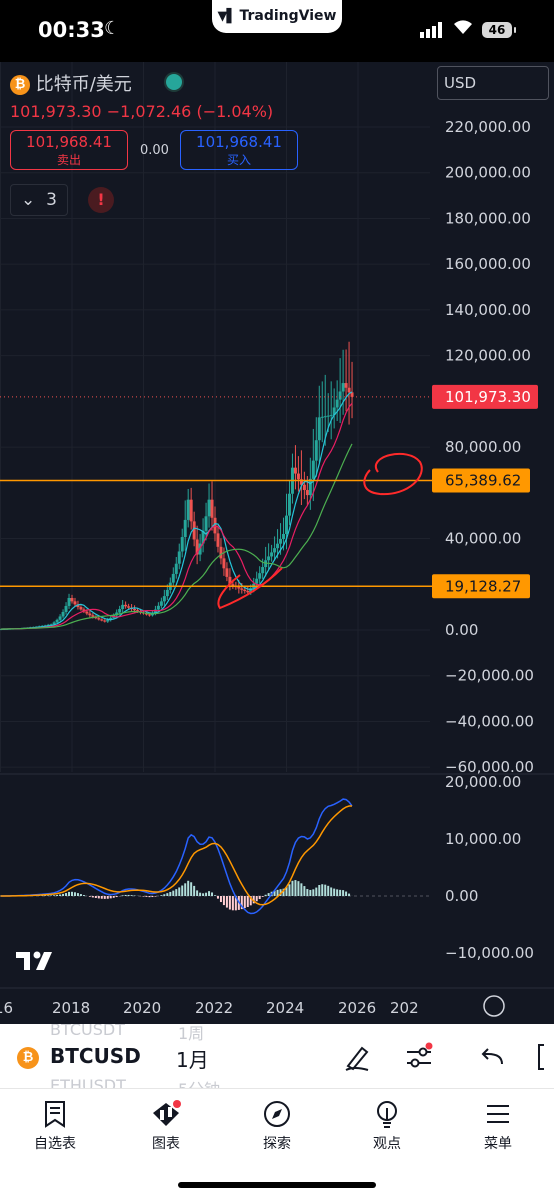 The height and width of the screenshot is (1200, 554). I want to click on symbol-selector: BTCUSD, so click(95, 1056).